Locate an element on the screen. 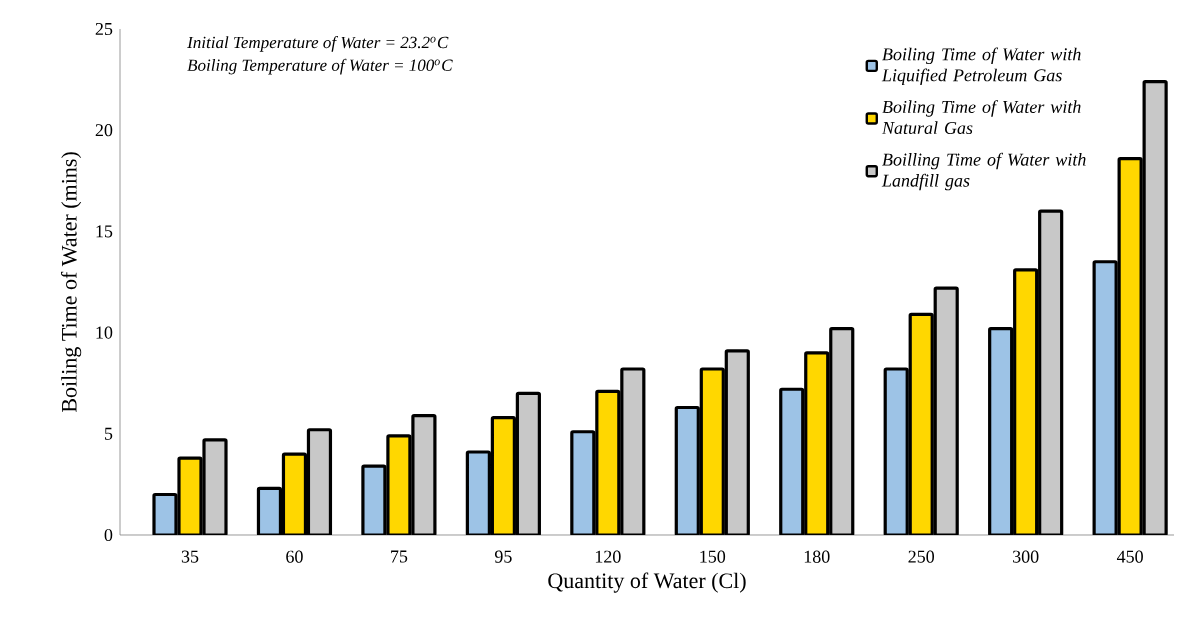 The image size is (1192, 624). legend-label: Boiling Time of Water with Liquified Petroleum Gas is located at coordinates (981, 66).